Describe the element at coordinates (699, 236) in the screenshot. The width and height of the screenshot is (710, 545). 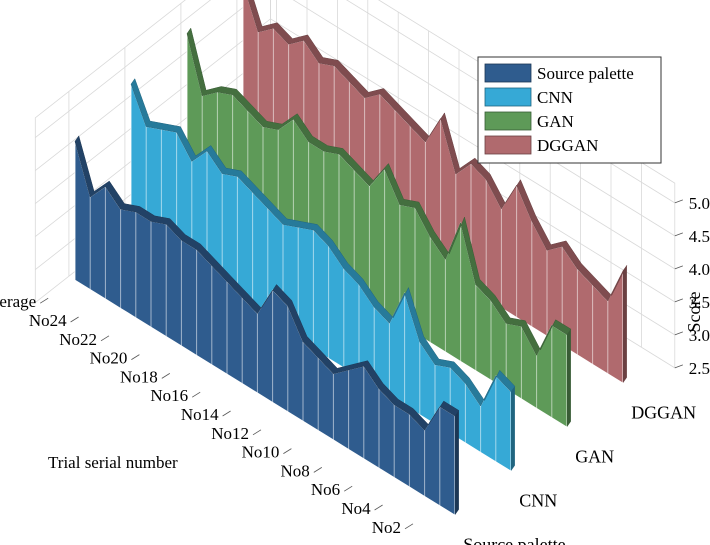
I see `z-tick-label: 4.5` at that location.